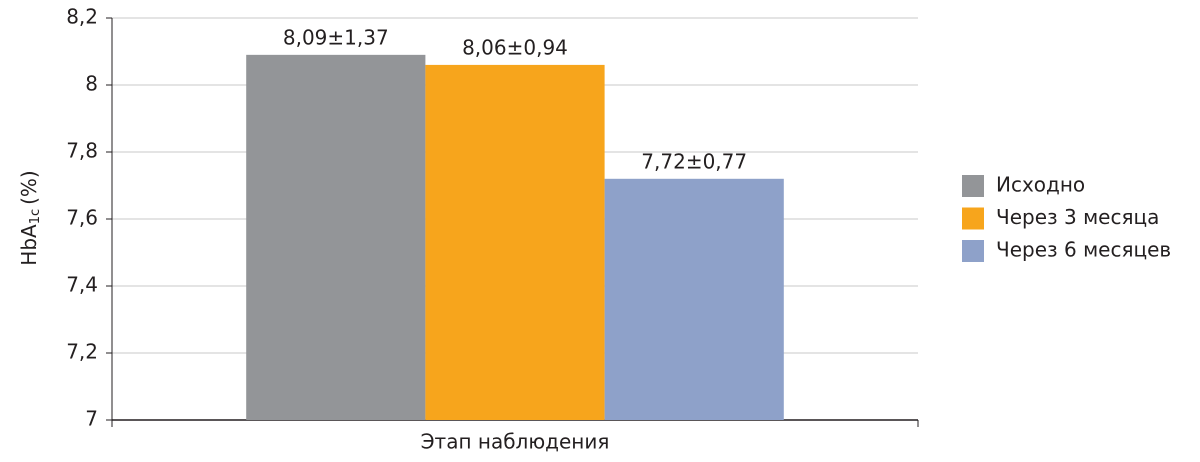  I want to click on y-label-unit: (%), so click(29, 187).